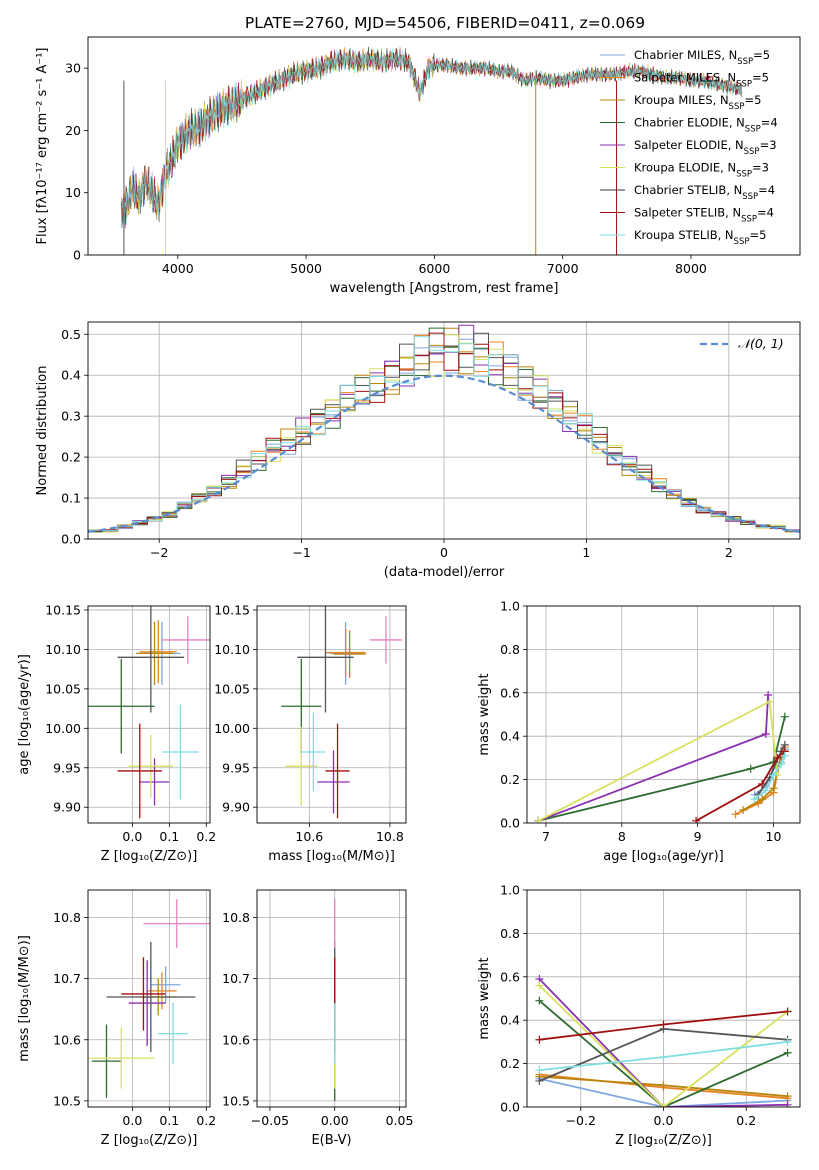  What do you see at coordinates (331, 856) in the screenshot?
I see `x-axis-label: mass [log₁₀(M/M⊙)]` at bounding box center [331, 856].